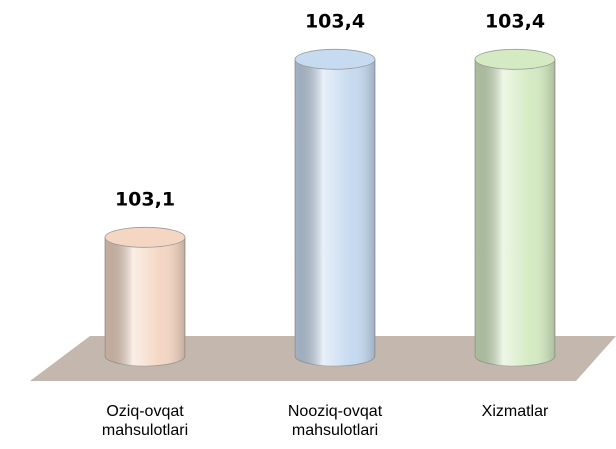 The height and width of the screenshot is (449, 616). I want to click on category-label: Oziq-ovqat mahsulotlari, so click(145, 421).